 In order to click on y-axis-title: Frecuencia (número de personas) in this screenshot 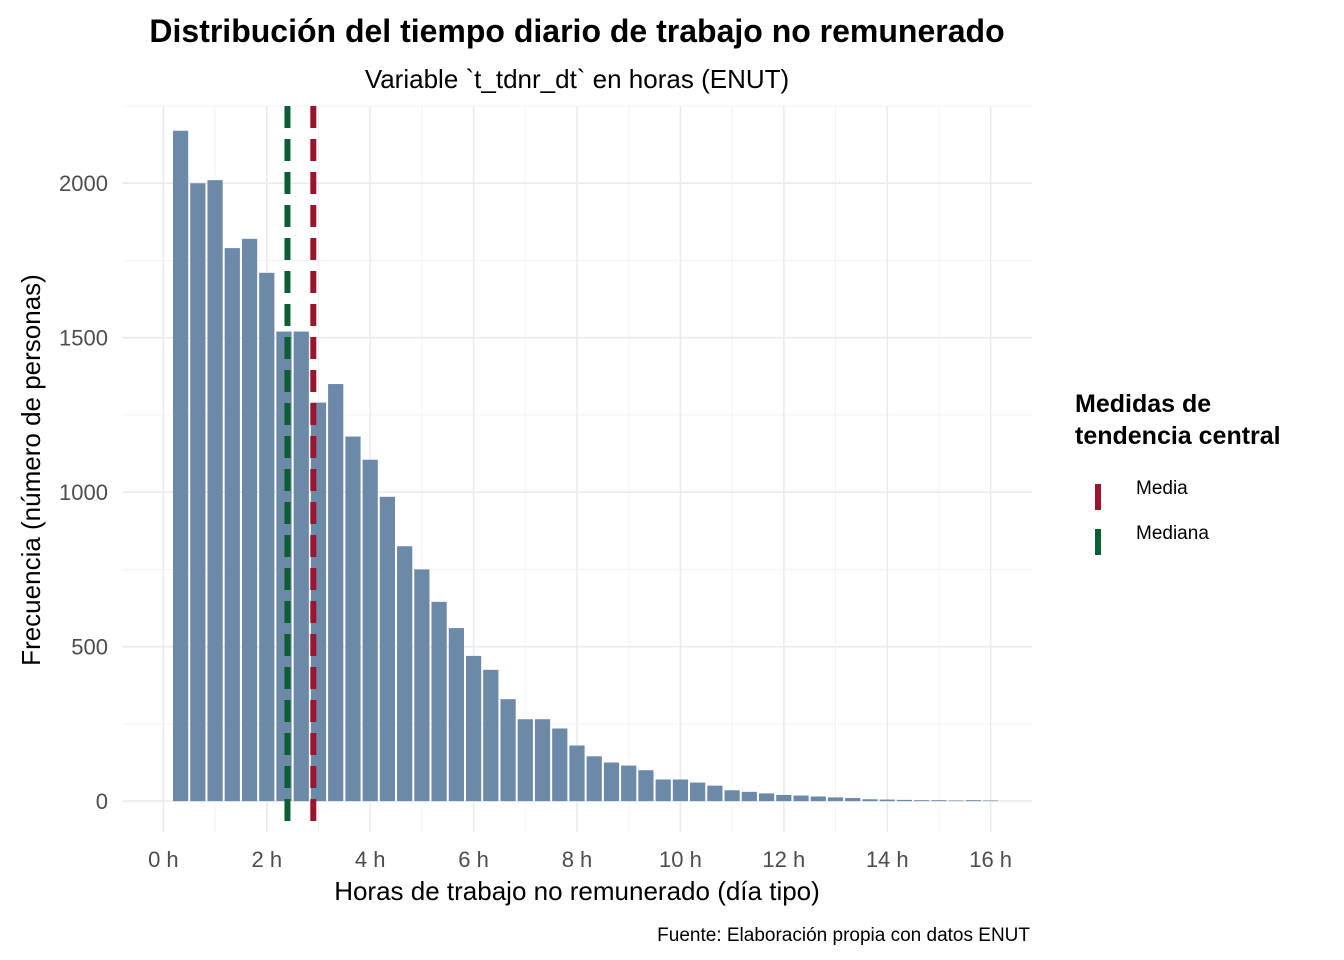, I will do `click(31, 470)`.